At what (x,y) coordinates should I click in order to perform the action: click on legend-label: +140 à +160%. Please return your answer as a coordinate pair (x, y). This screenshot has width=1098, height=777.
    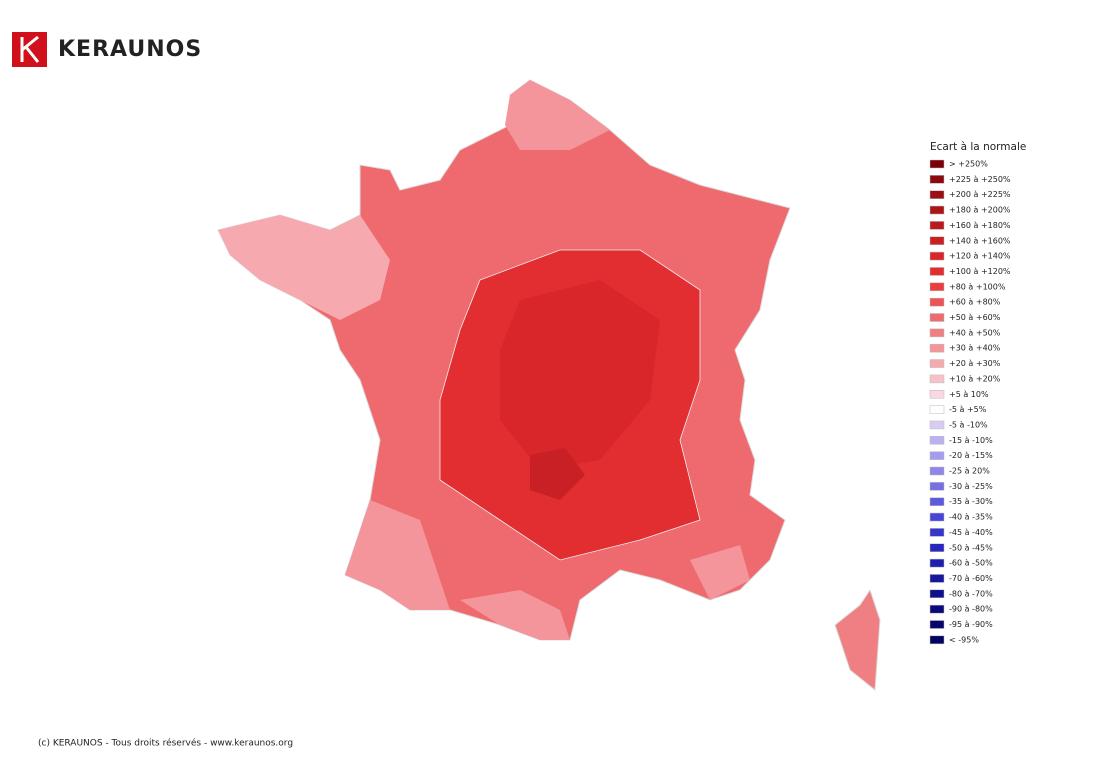
    Looking at the image, I should click on (980, 240).